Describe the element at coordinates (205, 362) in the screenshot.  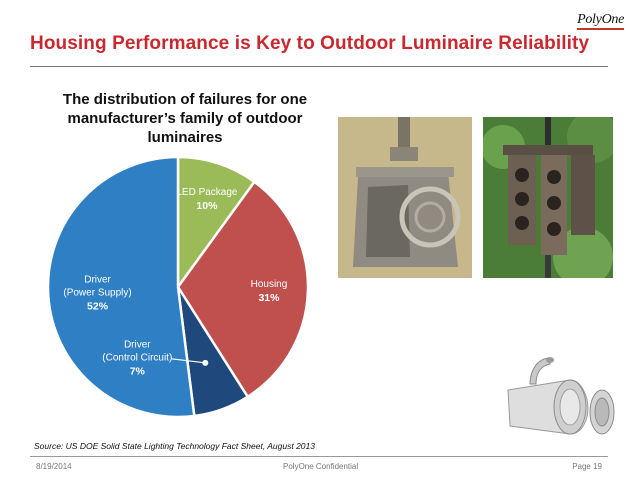
I see `leader-dot-driver-control-circuit` at that location.